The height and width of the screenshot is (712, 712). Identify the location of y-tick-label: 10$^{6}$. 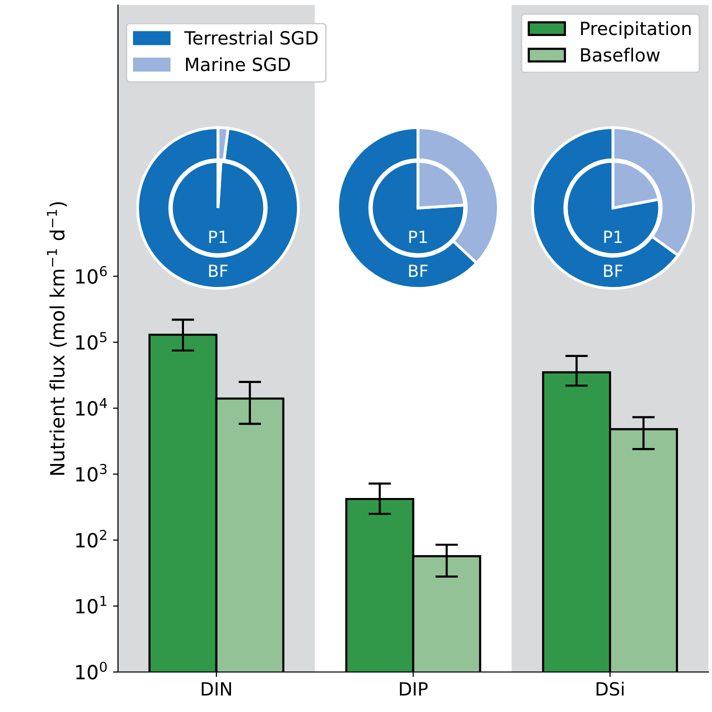
(91, 275).